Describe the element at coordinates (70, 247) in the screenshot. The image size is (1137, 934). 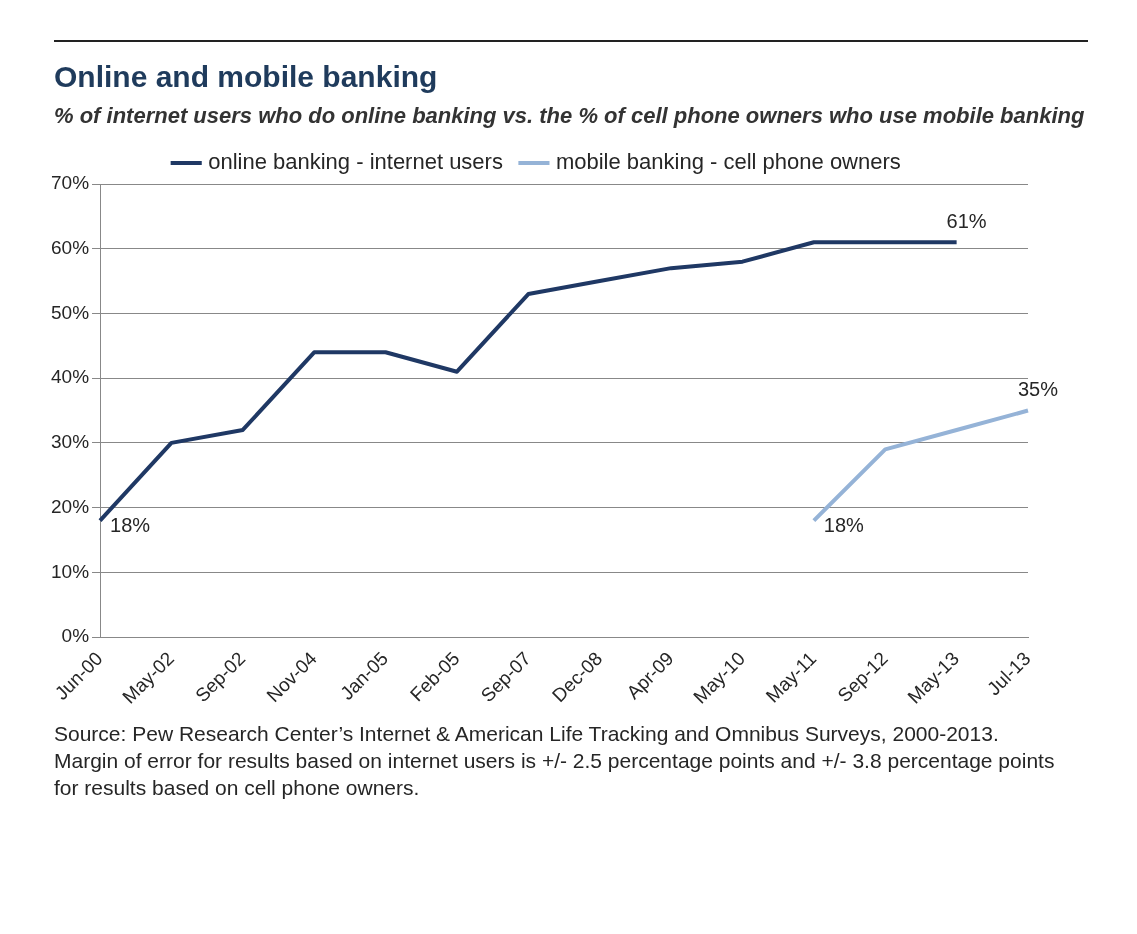
I see `y-tick-label: 60%` at that location.